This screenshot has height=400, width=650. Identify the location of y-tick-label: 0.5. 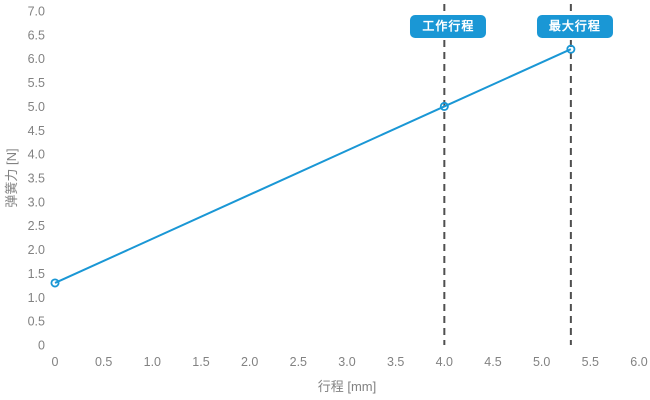
(36, 322).